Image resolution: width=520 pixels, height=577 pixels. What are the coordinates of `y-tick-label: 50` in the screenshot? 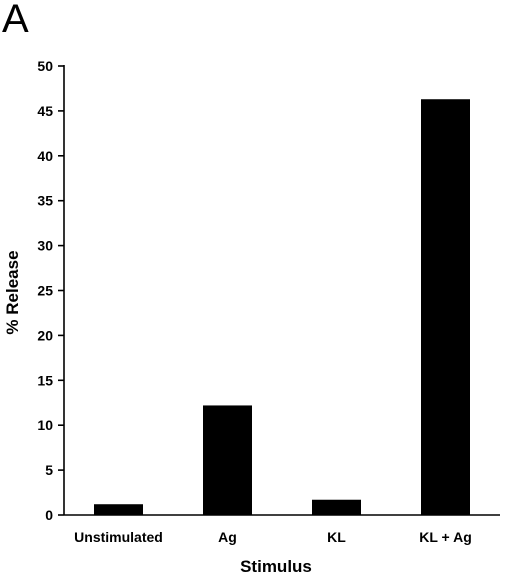 It's located at (45, 66).